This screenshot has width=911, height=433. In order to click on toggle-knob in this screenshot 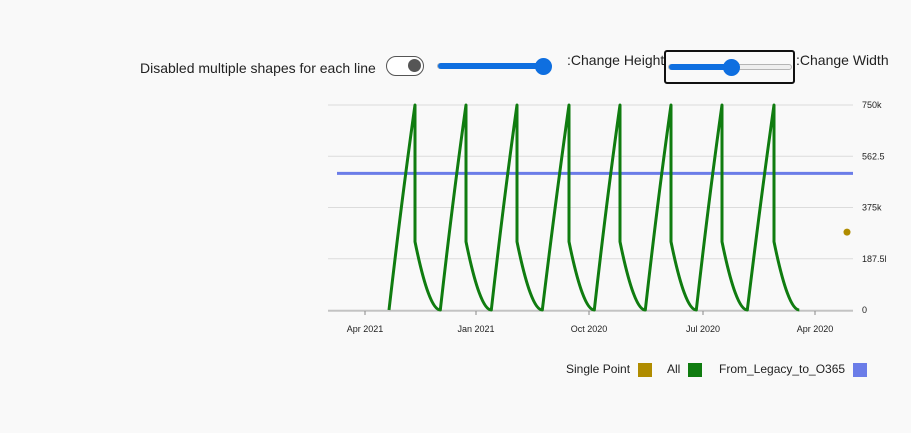, I will do `click(414, 65)`.